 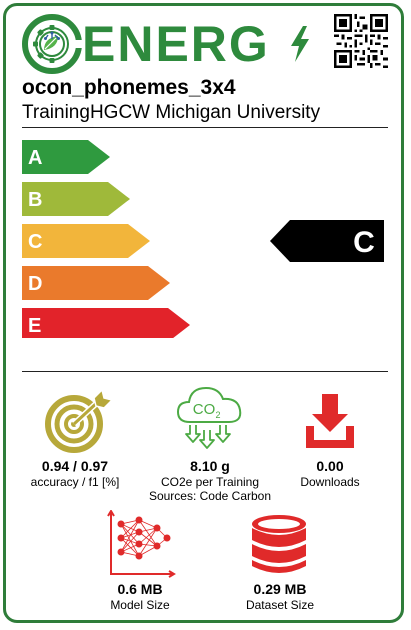 What do you see at coordinates (205, 127) in the screenshot?
I see `header-divider` at bounding box center [205, 127].